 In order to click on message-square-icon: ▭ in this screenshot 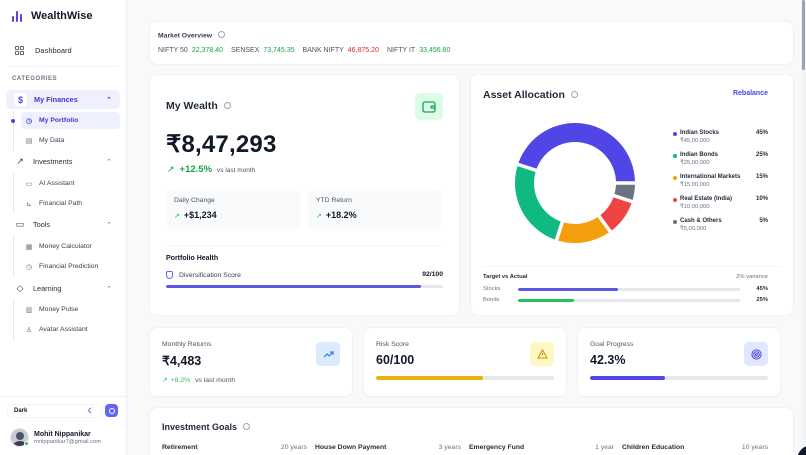, I will do `click(20, 224)`.